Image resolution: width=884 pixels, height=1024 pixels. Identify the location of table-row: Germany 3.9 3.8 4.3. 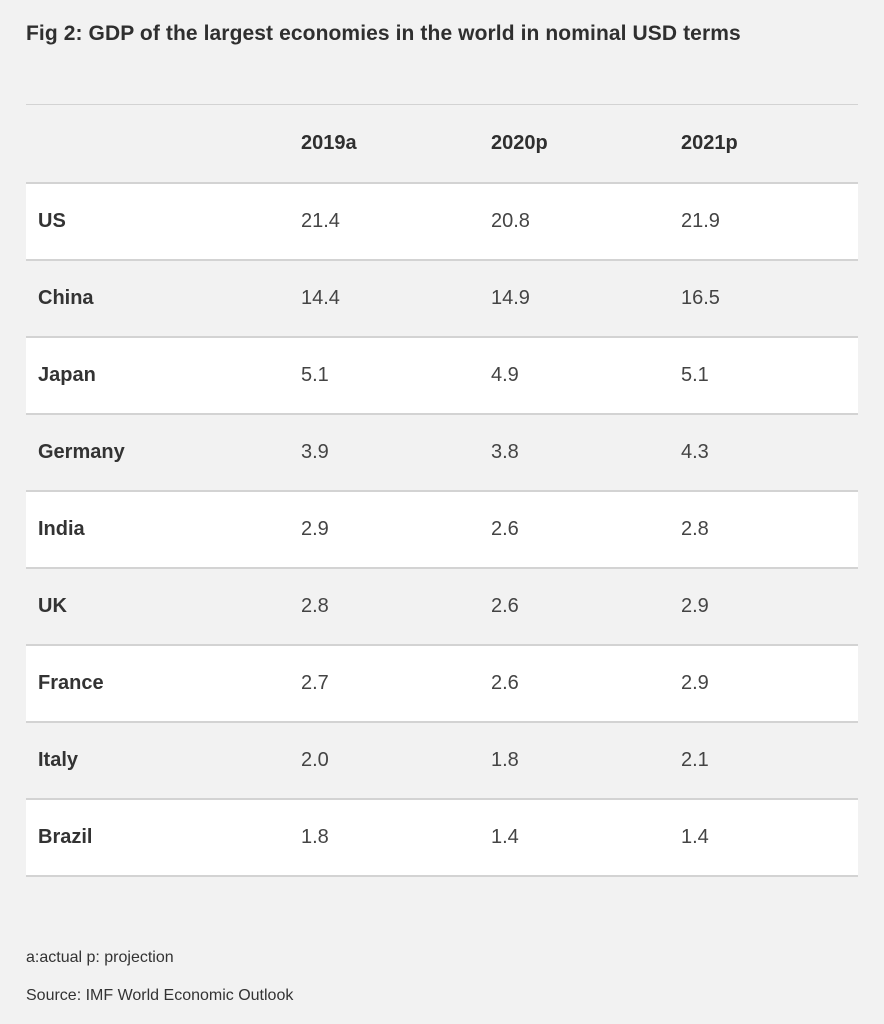
(442, 453).